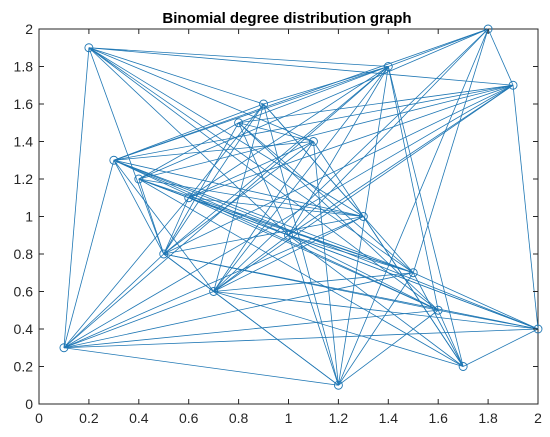 This screenshot has width=550, height=437. I want to click on x-tick-label: 0, so click(39, 418).